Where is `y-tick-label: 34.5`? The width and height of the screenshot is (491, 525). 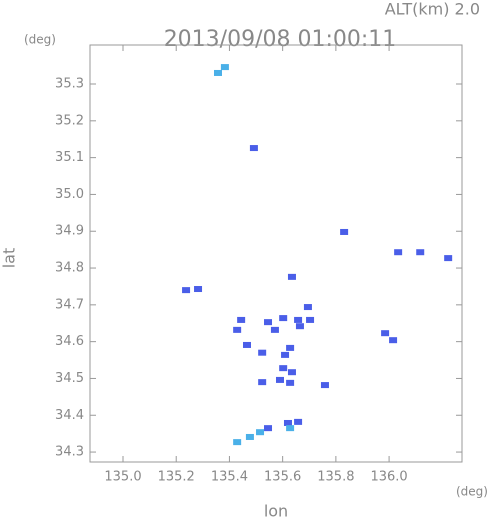 y-tick-label: 34.5 is located at coordinates (69, 378).